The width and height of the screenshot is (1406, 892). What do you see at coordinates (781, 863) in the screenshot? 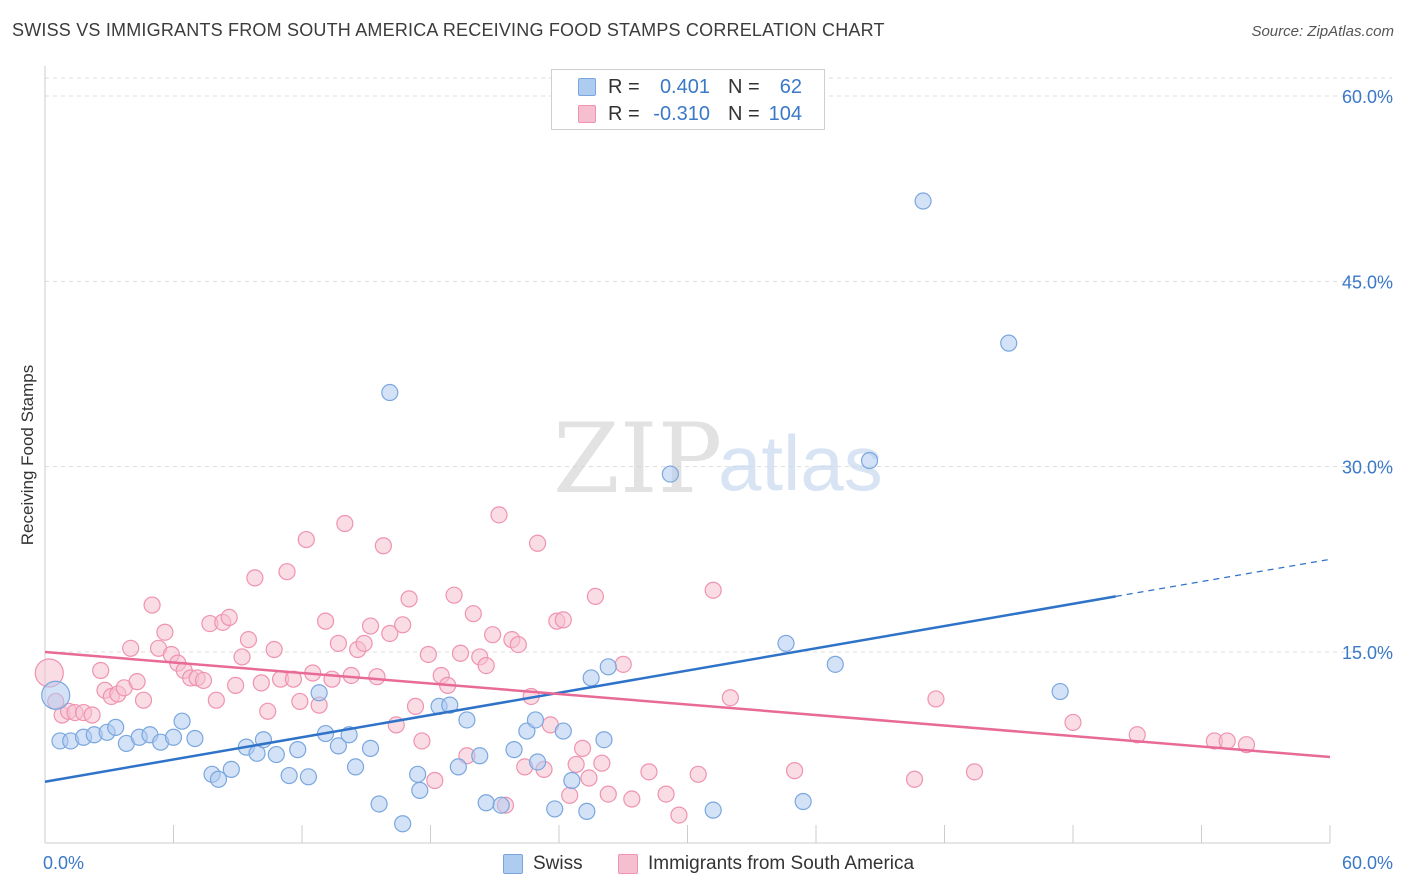
I see `legend-label-immigrants: Immigrants from South America` at bounding box center [781, 863].